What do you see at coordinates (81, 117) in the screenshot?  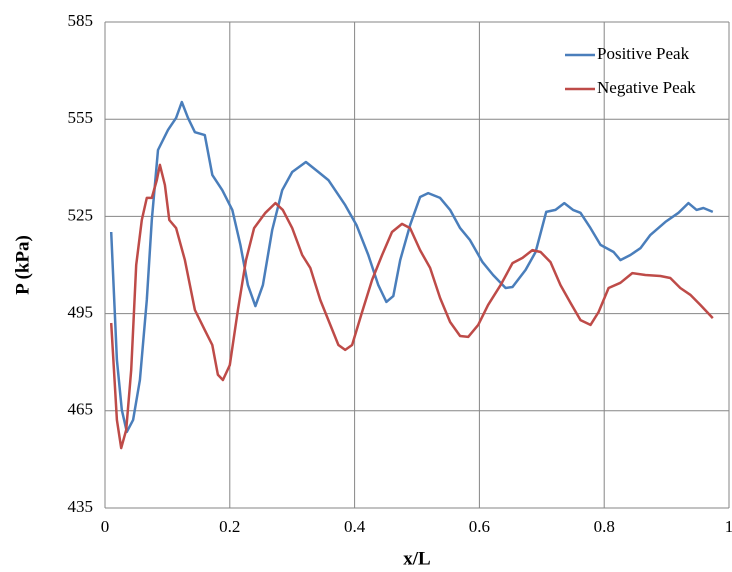 I see `y-tick-label: 555` at bounding box center [81, 117].